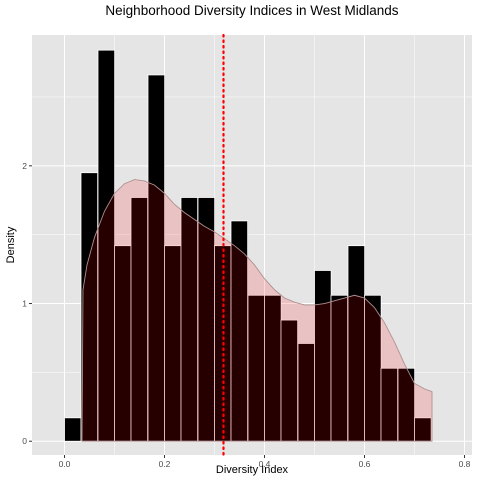 The image size is (480, 480). I want to click on x-axis-label: Diversity Index, so click(252, 470).